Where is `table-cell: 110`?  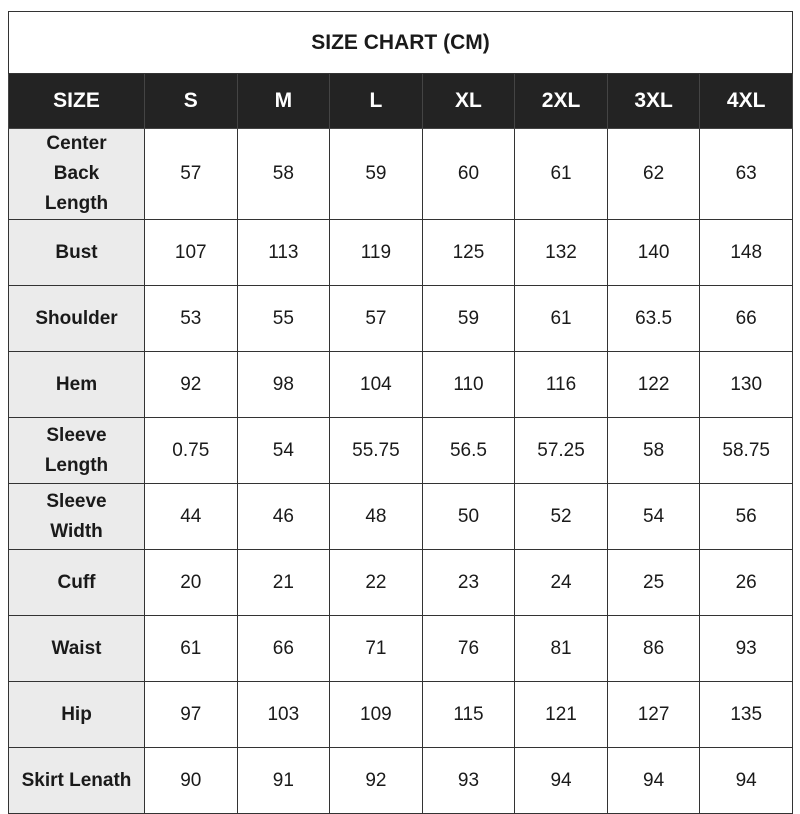 table-cell: 110 is located at coordinates (468, 384).